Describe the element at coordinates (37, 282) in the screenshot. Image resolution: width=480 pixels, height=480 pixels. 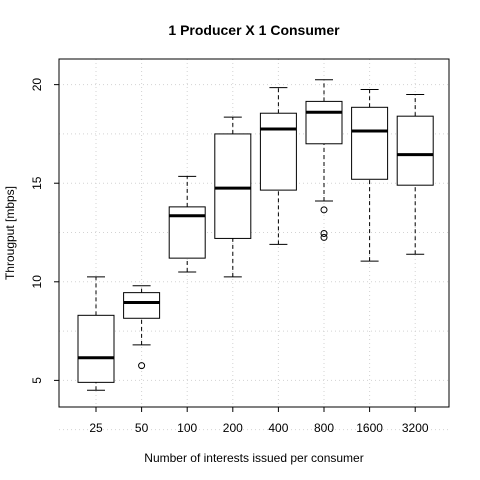
I see `y-tick-label: 10` at that location.